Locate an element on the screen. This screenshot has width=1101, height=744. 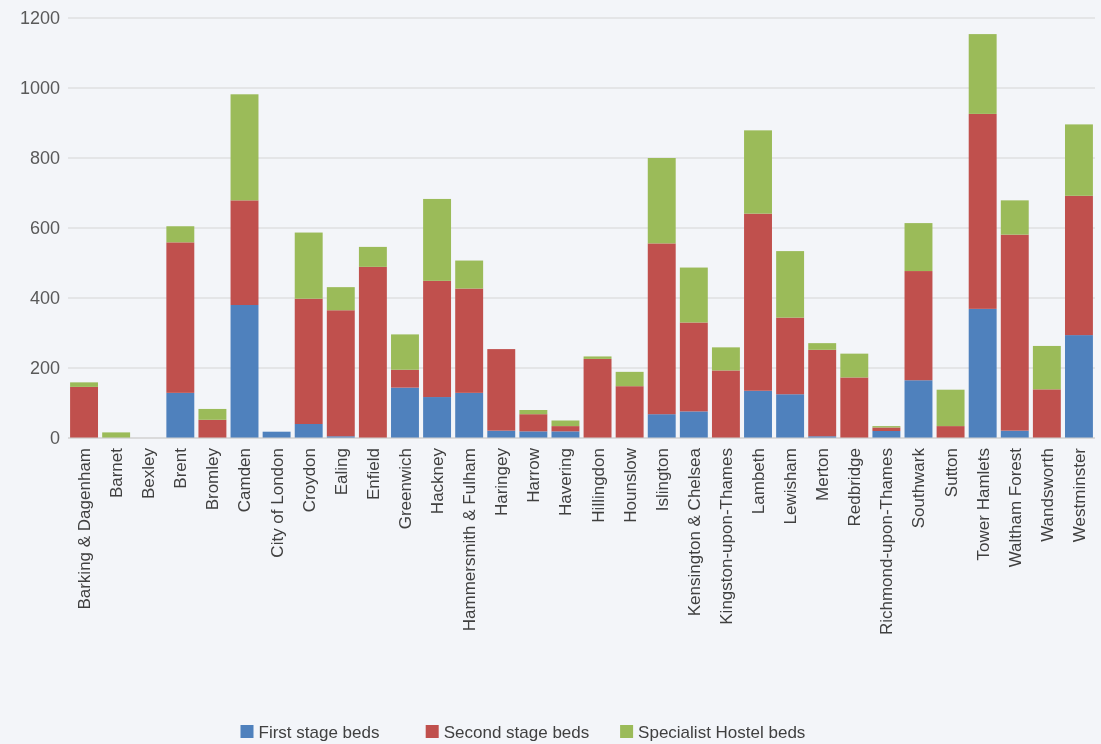
x-tick-label: Bromley is located at coordinates (213, 479).